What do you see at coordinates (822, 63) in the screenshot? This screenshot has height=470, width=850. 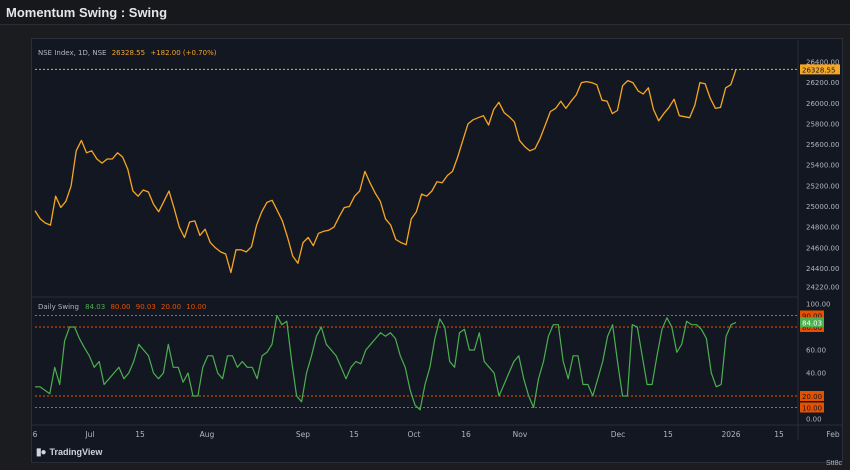 I see `price-axis-tick: 26400.00` at bounding box center [822, 63].